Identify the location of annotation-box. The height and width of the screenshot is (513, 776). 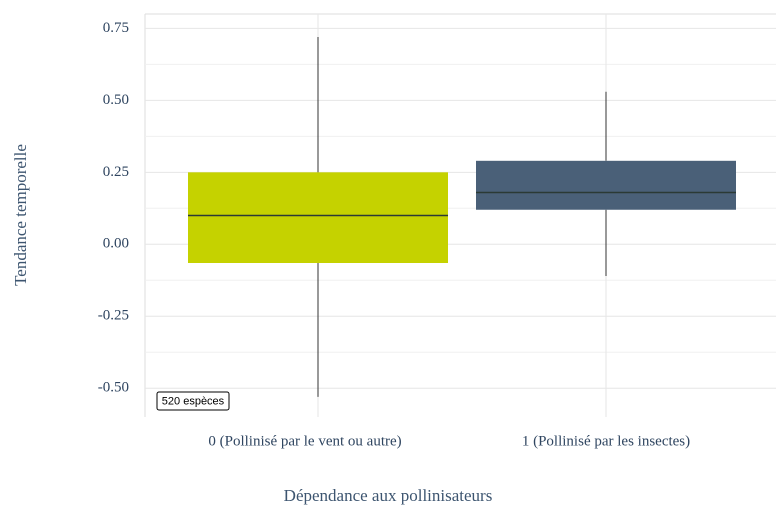
(193, 401).